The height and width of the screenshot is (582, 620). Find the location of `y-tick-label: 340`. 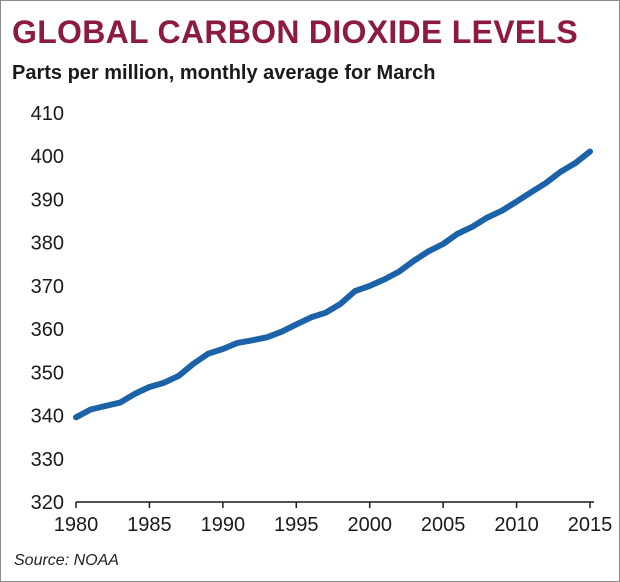

y-tick-label: 340 is located at coordinates (47, 417).